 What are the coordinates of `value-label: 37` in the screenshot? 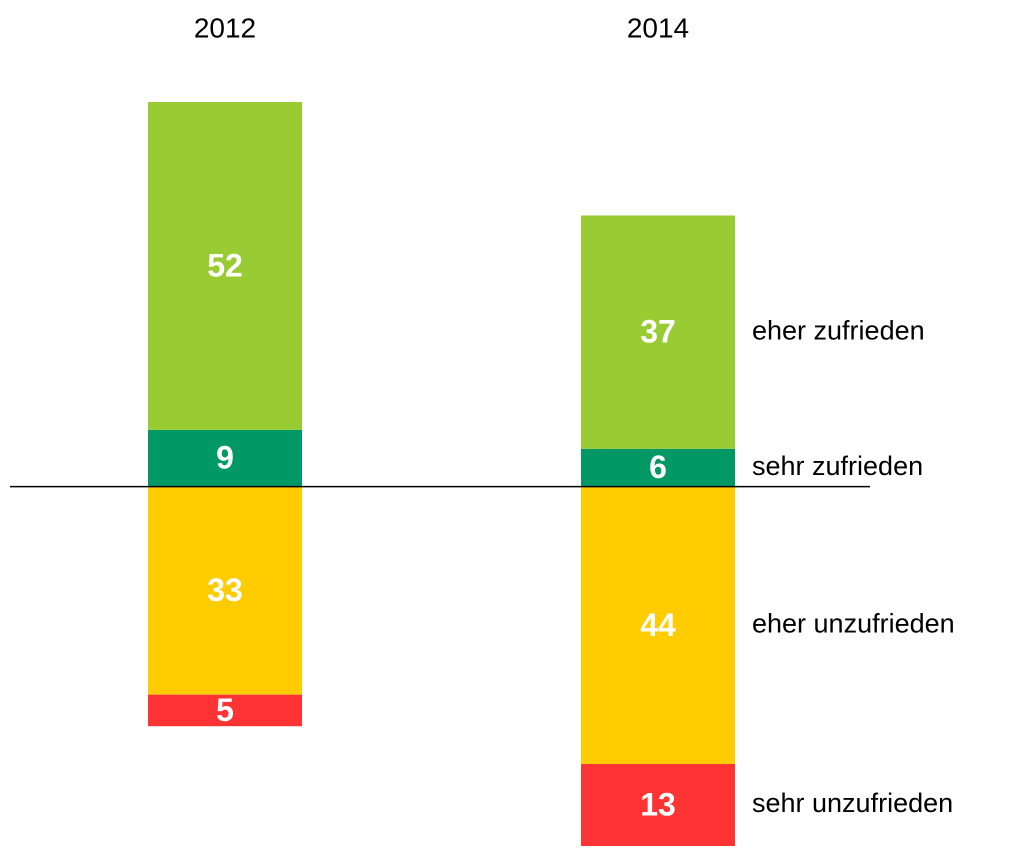 It's located at (658, 332).